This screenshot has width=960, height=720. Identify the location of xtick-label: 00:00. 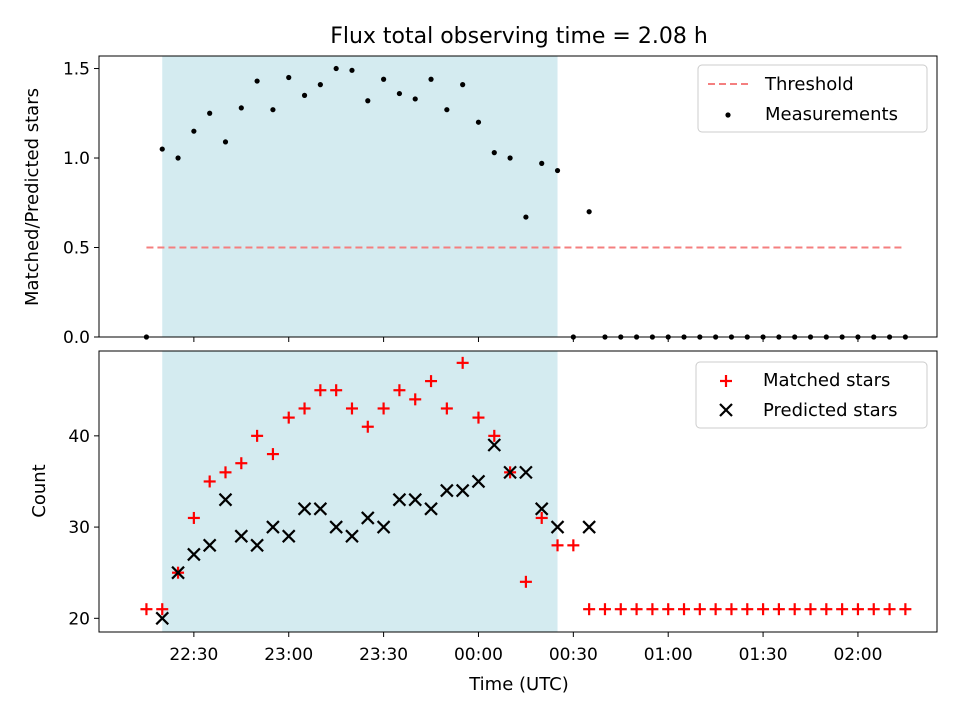
(478, 655).